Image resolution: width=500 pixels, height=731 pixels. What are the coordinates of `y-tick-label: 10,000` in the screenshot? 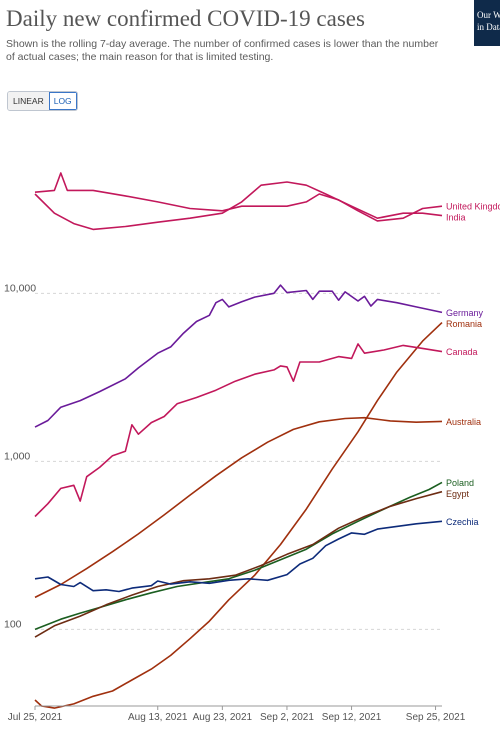 It's located at (20, 288).